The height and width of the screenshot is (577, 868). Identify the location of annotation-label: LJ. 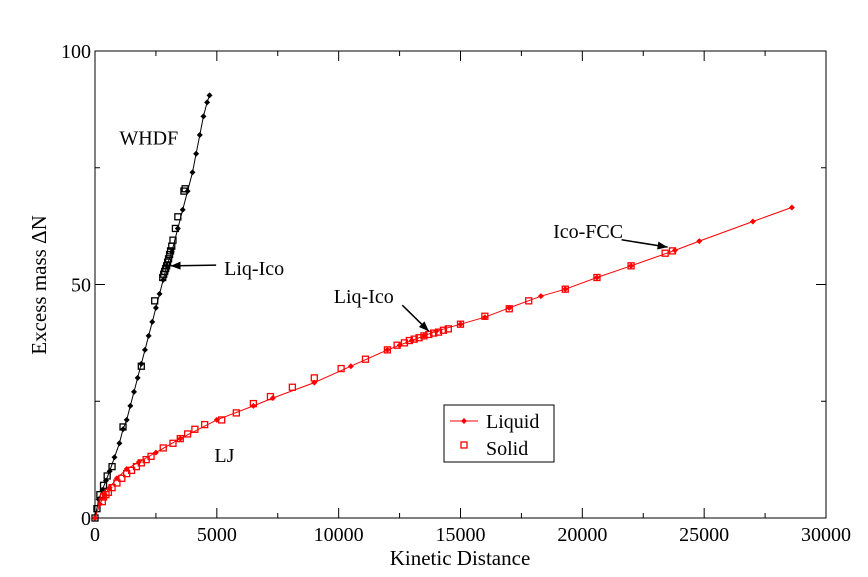
(224, 456).